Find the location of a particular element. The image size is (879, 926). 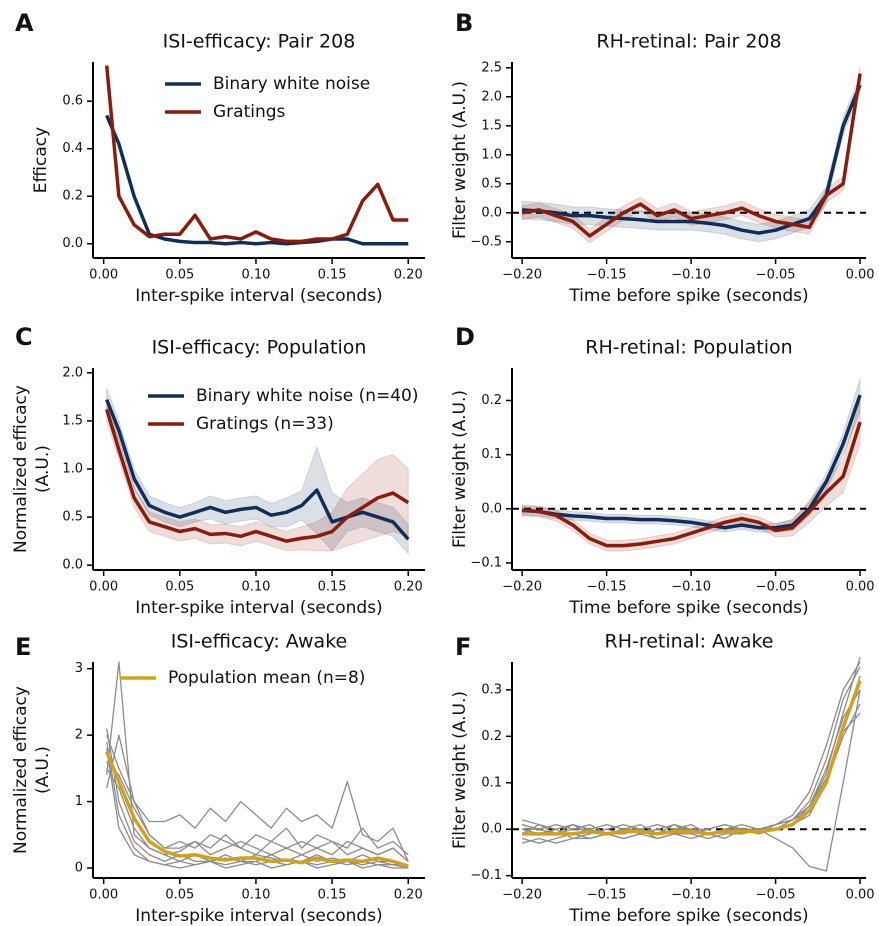

y-tick-label: 0.6 is located at coordinates (72, 101).